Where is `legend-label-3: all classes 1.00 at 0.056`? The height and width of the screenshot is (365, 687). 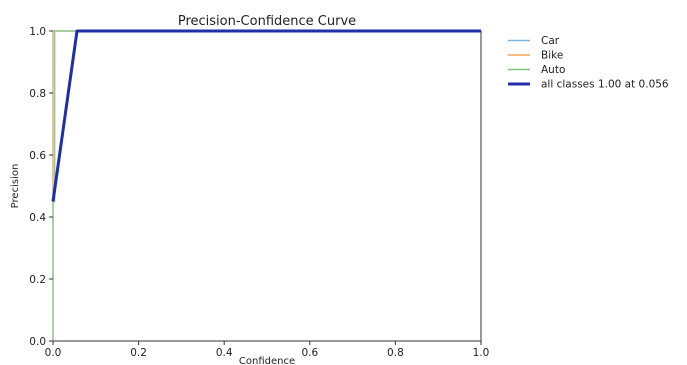 legend-label-3: all classes 1.00 at 0.056 is located at coordinates (605, 85).